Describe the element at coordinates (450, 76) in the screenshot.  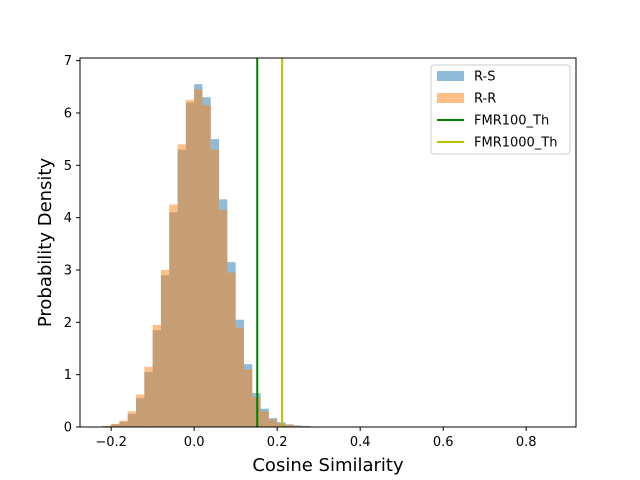
I see `legend-swatch-r-s` at that location.